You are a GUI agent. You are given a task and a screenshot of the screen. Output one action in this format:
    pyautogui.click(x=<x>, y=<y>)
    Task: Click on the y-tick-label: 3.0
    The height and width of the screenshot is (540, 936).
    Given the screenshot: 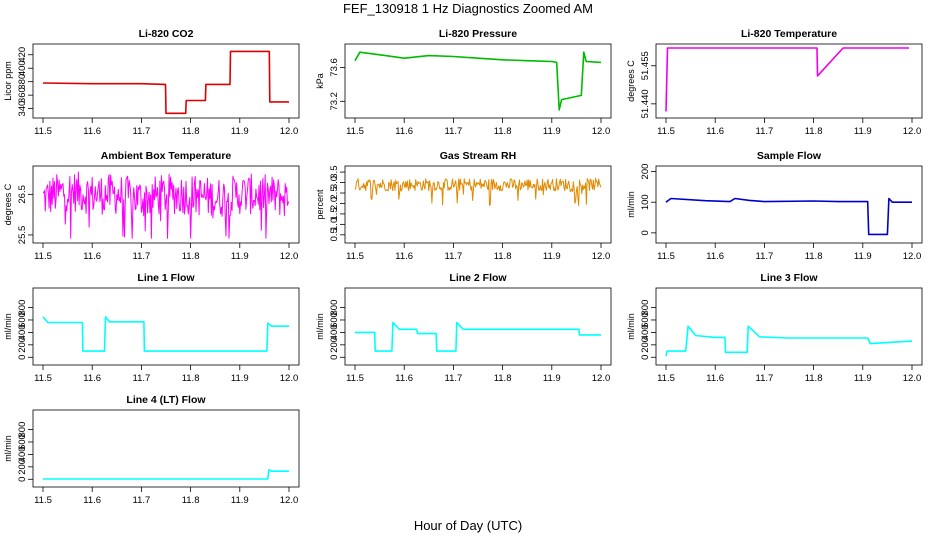 What is the action you would take?
    pyautogui.click(x=334, y=182)
    